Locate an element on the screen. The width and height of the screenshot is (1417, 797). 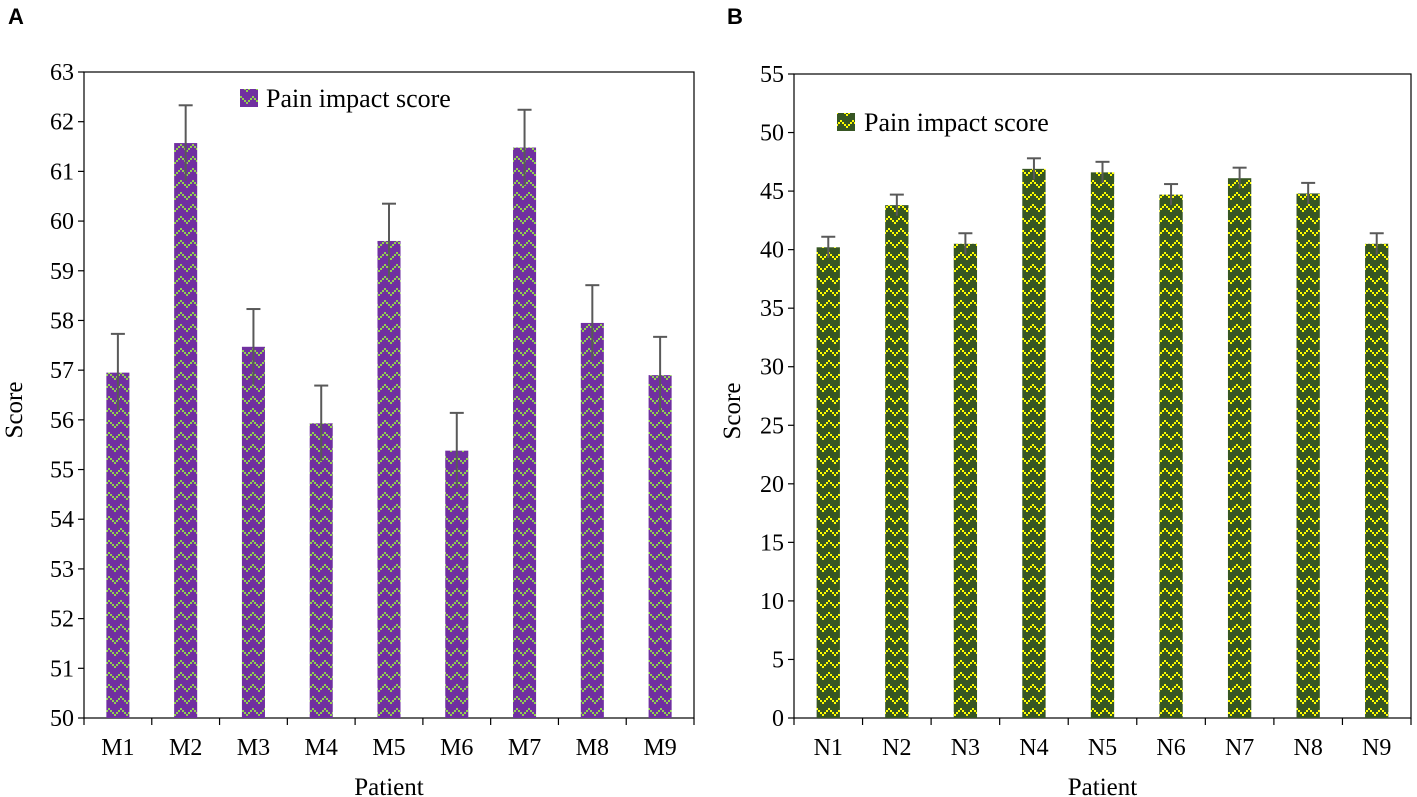
x-tick-label: N5 is located at coordinates (1102, 748).